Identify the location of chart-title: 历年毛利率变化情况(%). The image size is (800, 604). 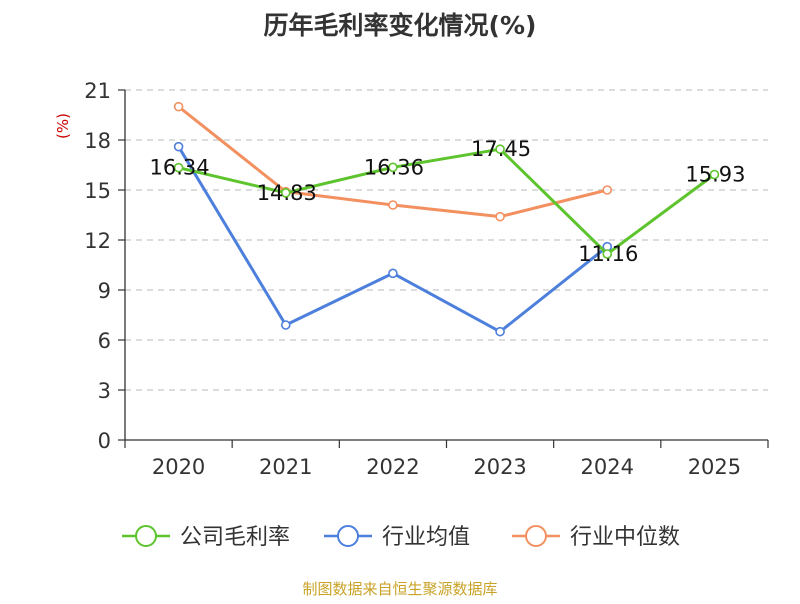
(400, 25).